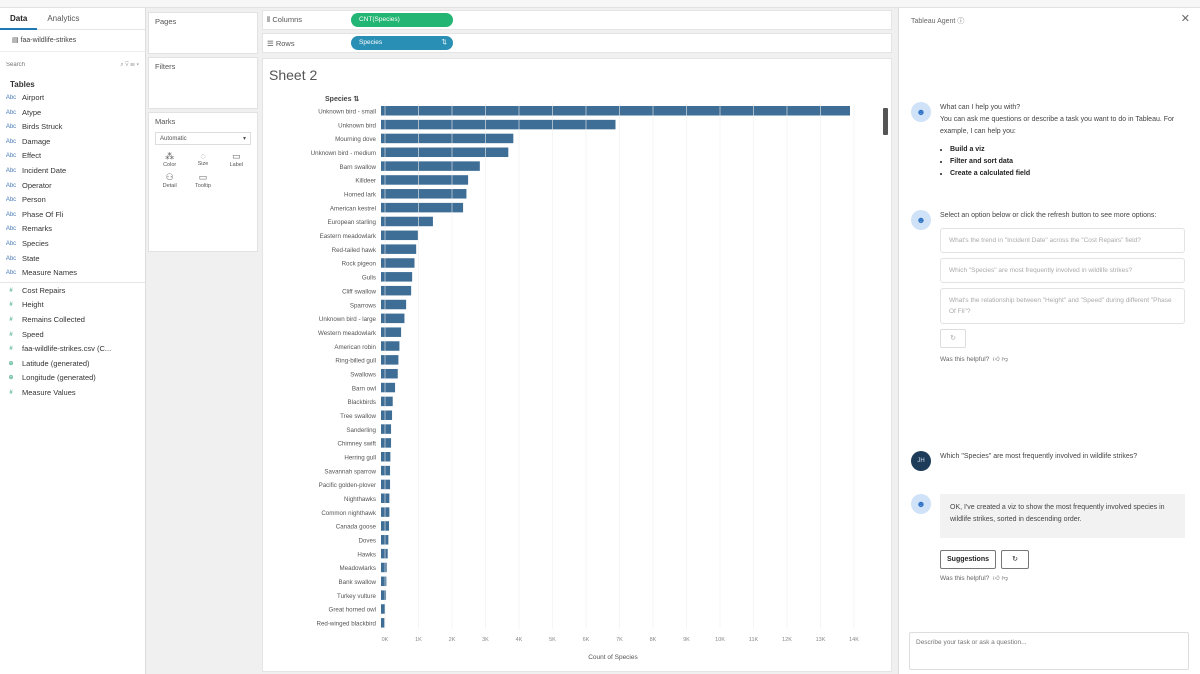 The image size is (1200, 674). I want to click on row-header: Species ⇅, so click(342, 99).